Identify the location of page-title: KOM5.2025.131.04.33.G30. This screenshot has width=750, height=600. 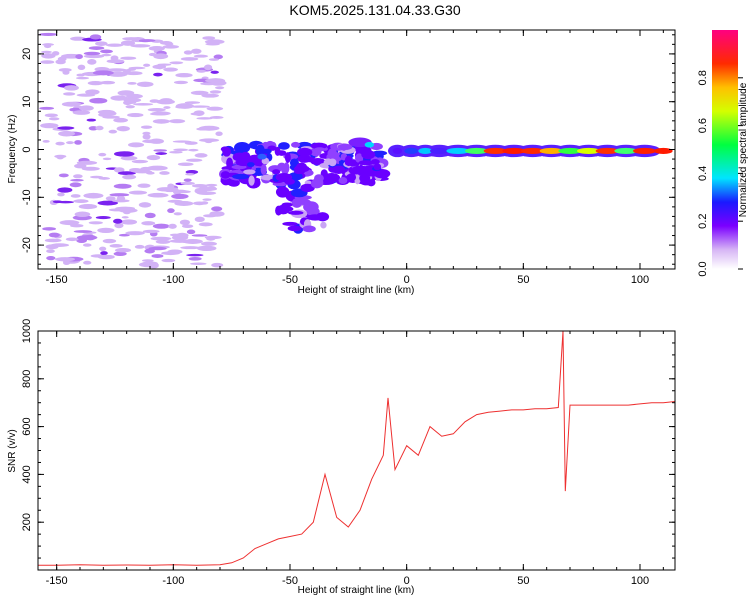
(375, 10).